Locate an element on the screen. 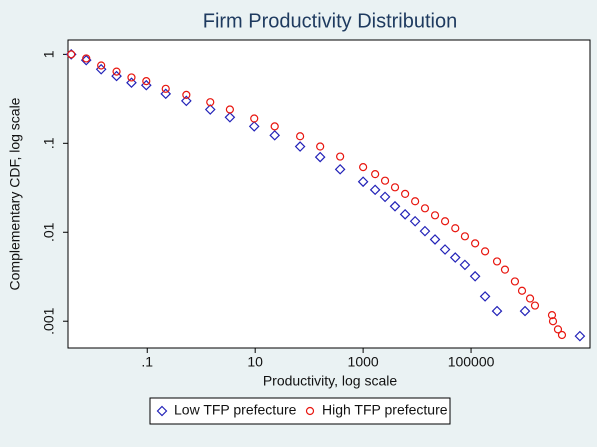 The image size is (597, 447). chart-title: Firm Productivity Distribution is located at coordinates (330, 21).